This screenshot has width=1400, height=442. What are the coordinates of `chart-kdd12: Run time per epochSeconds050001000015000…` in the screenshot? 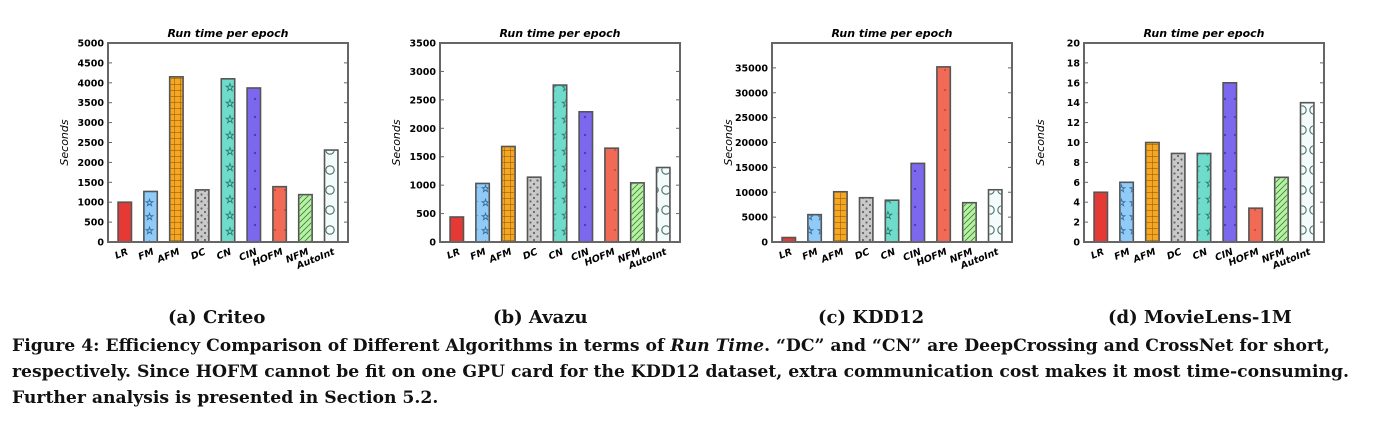 It's located at (867, 149).